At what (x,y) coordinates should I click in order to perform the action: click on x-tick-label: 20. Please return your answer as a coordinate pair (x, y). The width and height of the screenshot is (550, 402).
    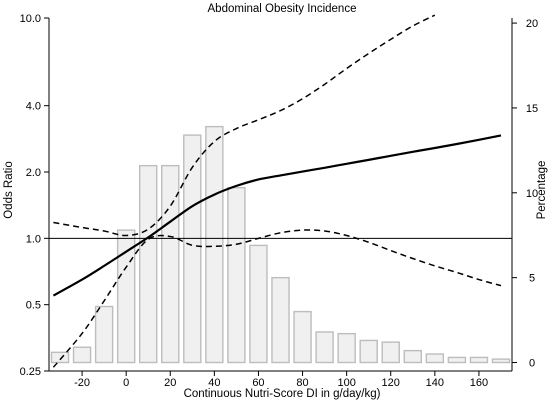
    Looking at the image, I should click on (170, 383).